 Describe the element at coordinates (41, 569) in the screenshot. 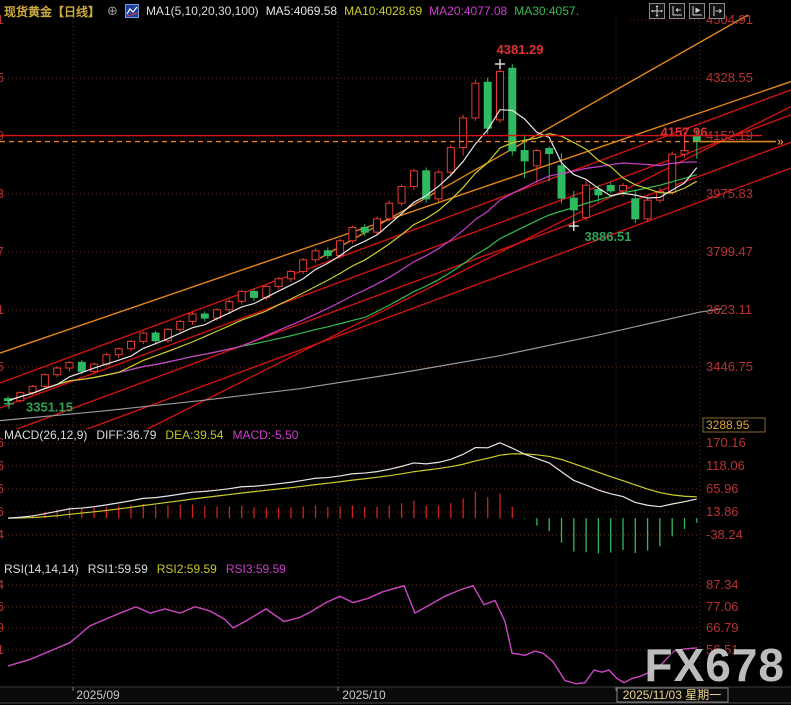

I see `rsi-title: RSI(14,14,14)` at that location.